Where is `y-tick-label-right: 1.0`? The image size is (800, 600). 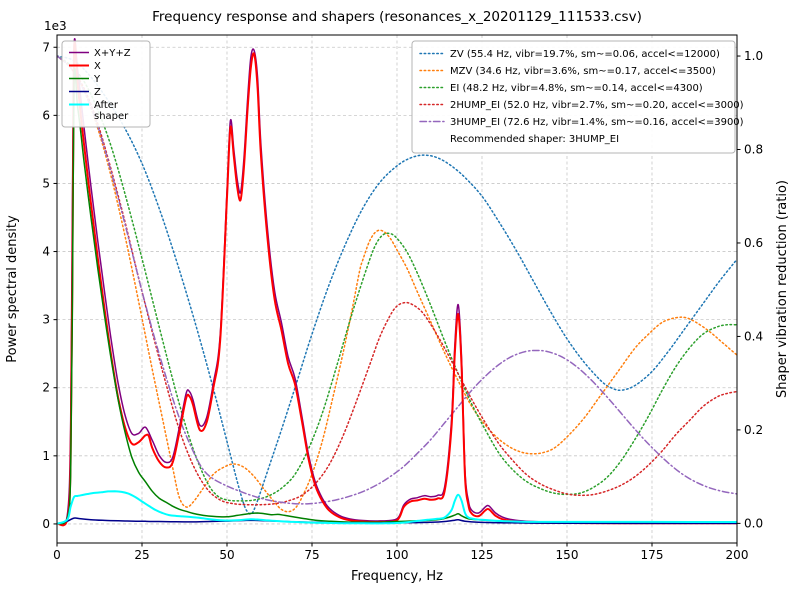 y-tick-label-right: 1.0 is located at coordinates (753, 56).